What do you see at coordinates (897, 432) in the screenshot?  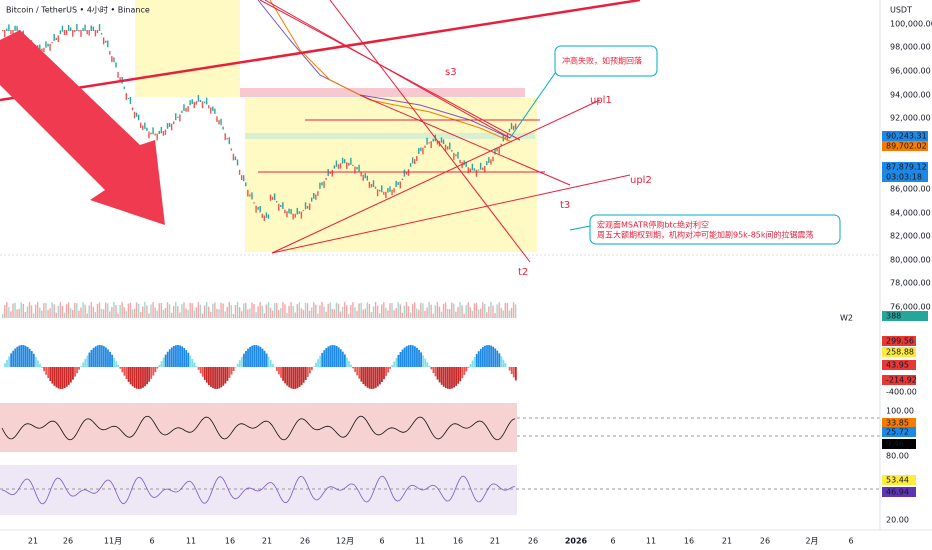 I see `indicator-label: 25.72` at bounding box center [897, 432].